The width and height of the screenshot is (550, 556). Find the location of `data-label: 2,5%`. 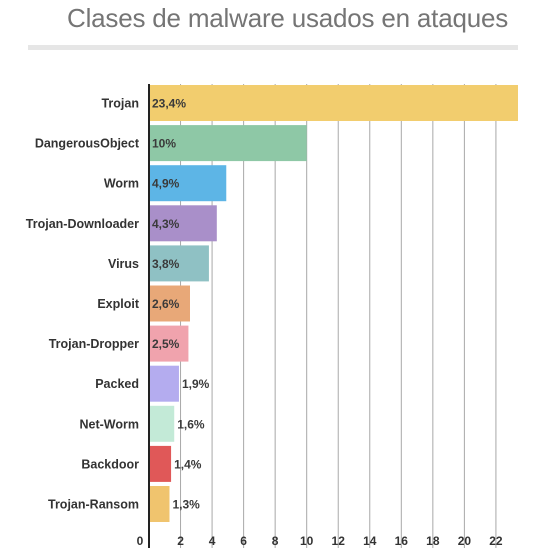

data-label: 2,5% is located at coordinates (166, 344).